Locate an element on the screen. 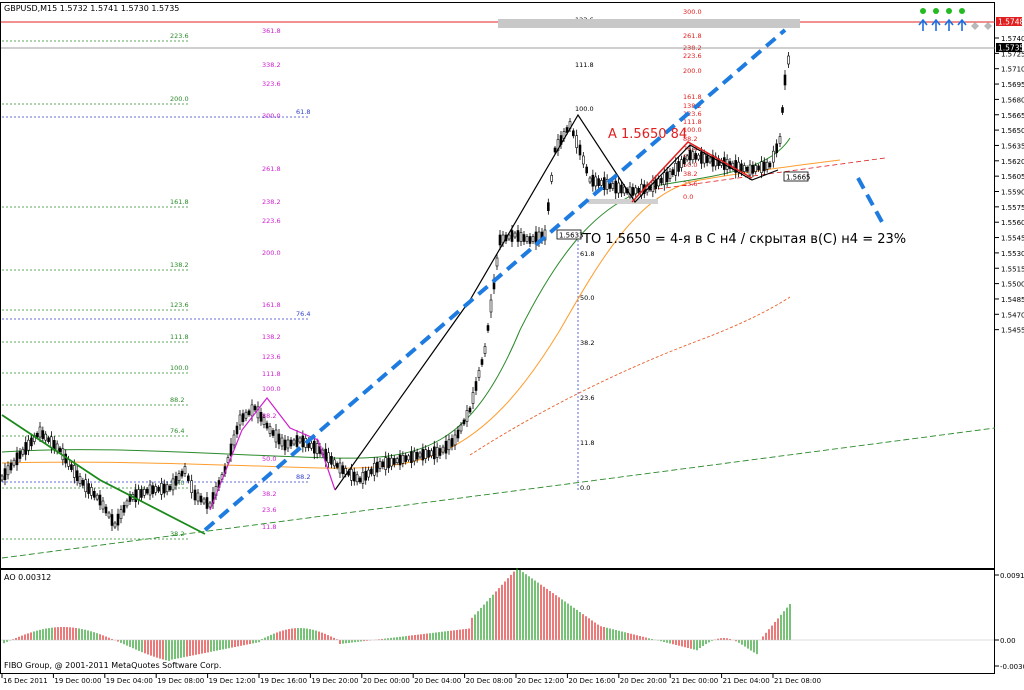 The height and width of the screenshot is (690, 1024). price-tick-label: 1.5710 is located at coordinates (1012, 70).